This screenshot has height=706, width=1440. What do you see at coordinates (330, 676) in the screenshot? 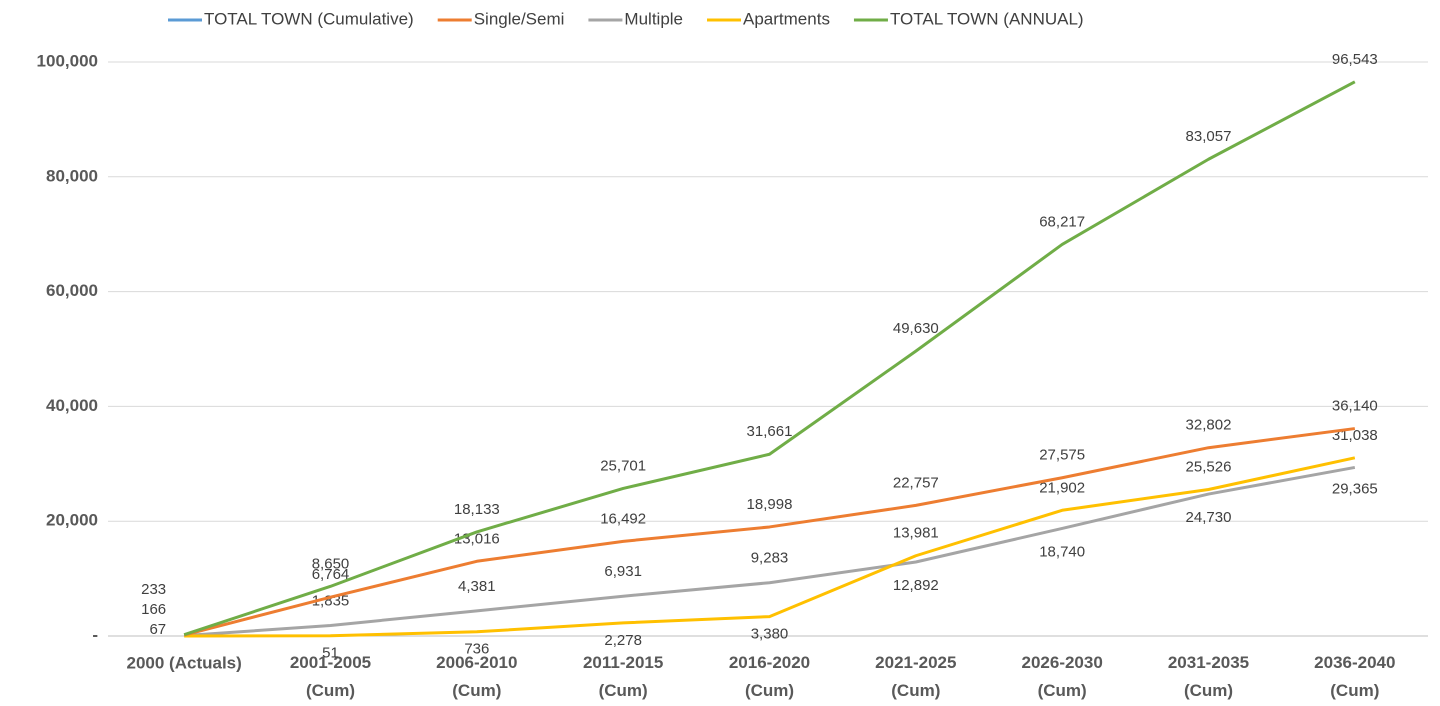
I see `x-tick-label: 2001-2005 (Cum)` at bounding box center [330, 676].